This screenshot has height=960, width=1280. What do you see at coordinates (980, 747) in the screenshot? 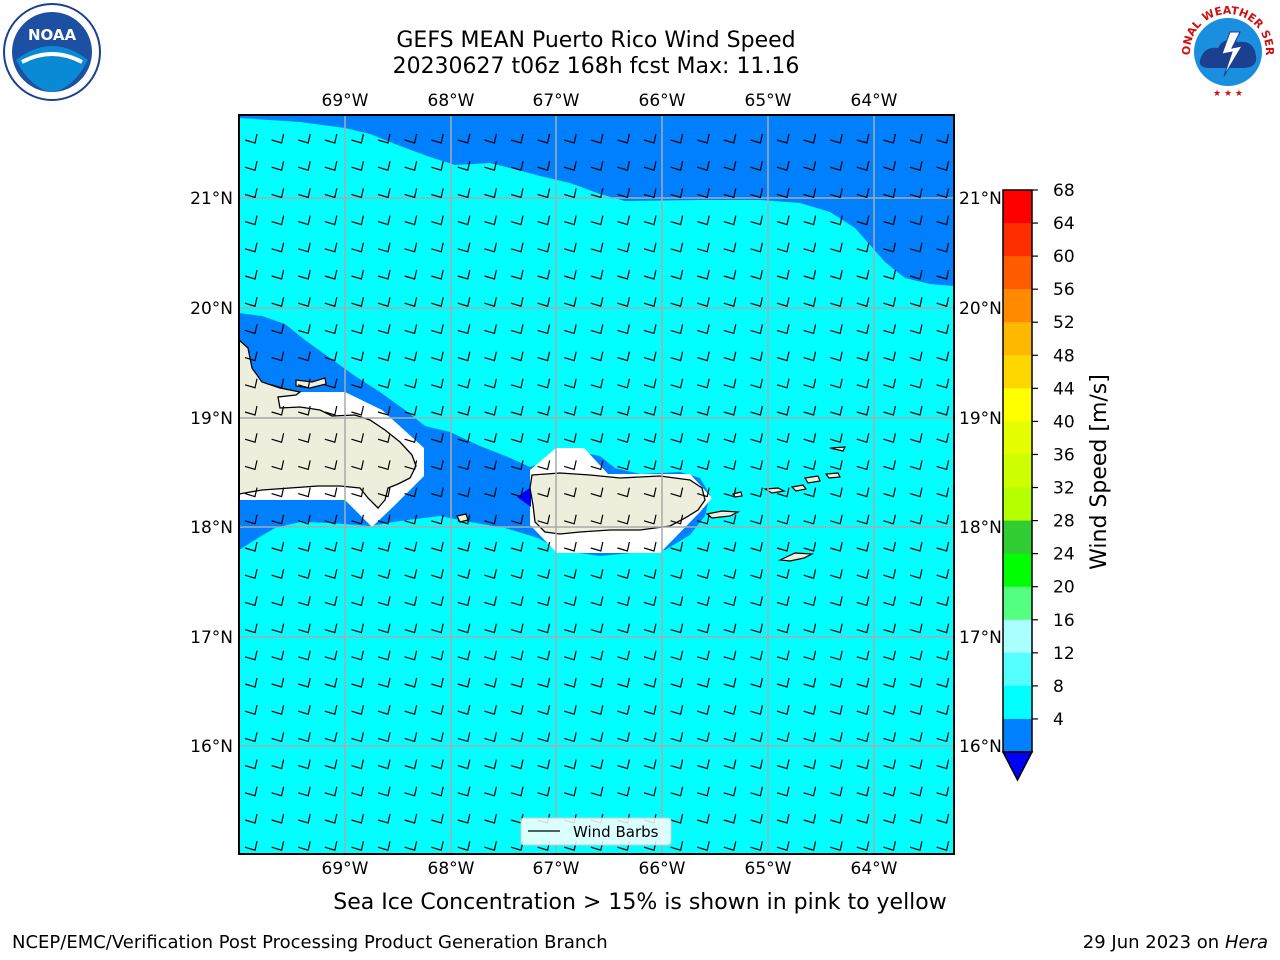
I see `lat-label: 16°N` at bounding box center [980, 747].